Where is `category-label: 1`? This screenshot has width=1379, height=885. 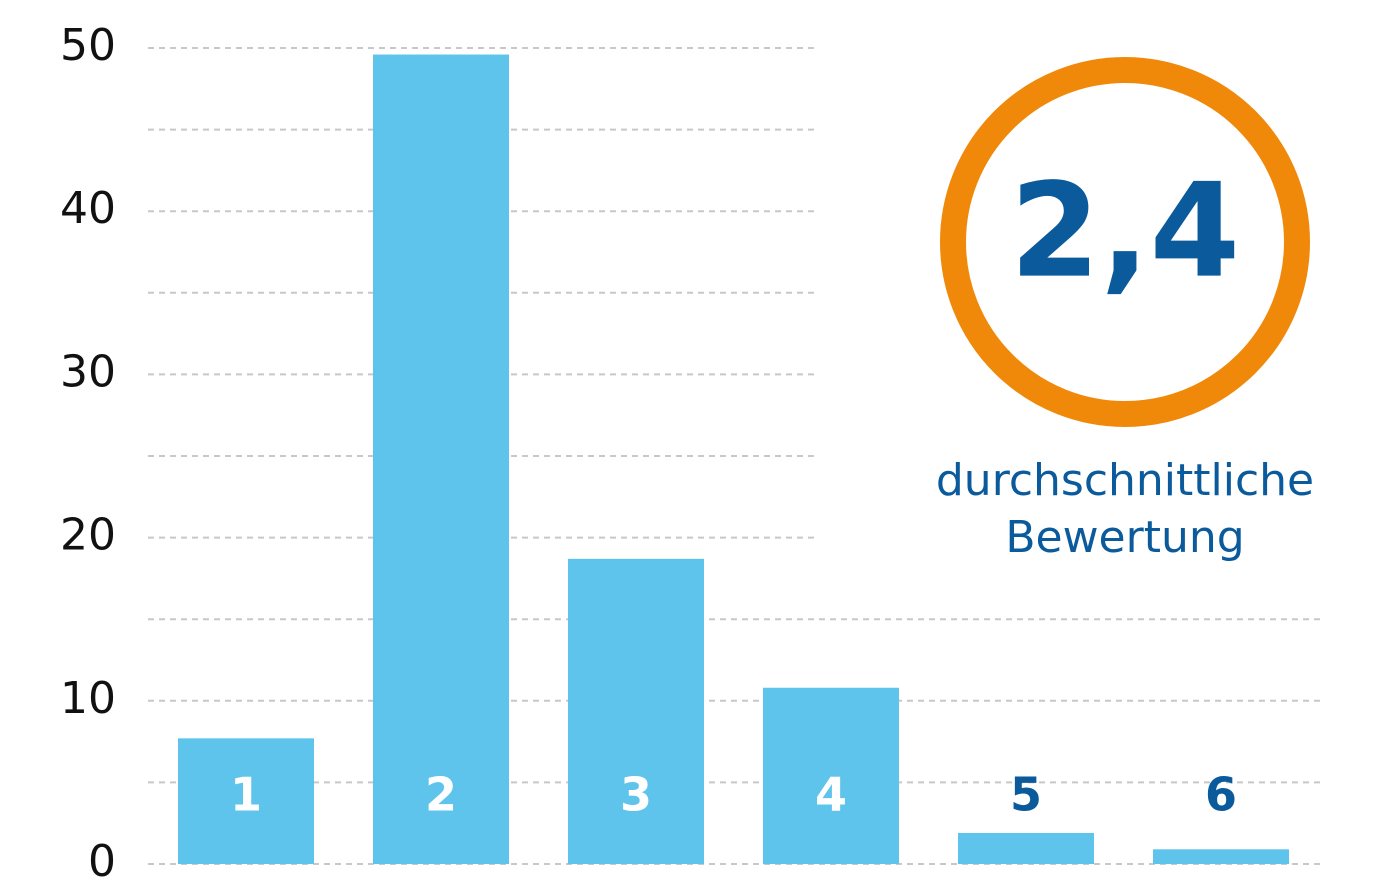 category-label: 1 is located at coordinates (246, 795).